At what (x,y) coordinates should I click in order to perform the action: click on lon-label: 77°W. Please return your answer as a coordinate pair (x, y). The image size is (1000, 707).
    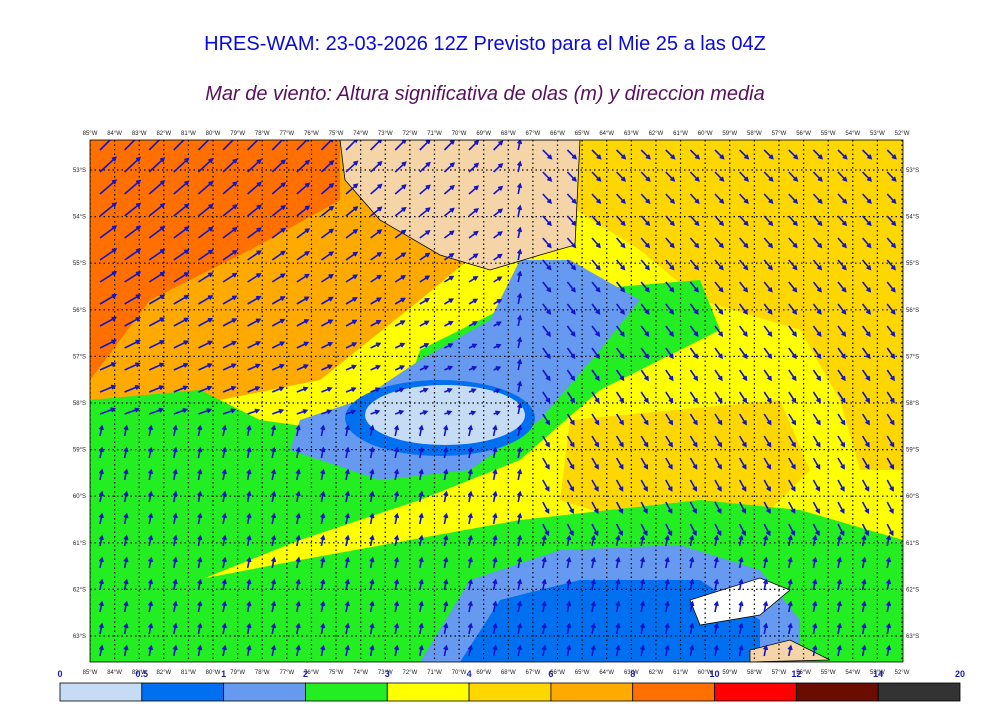
    Looking at the image, I should click on (286, 134).